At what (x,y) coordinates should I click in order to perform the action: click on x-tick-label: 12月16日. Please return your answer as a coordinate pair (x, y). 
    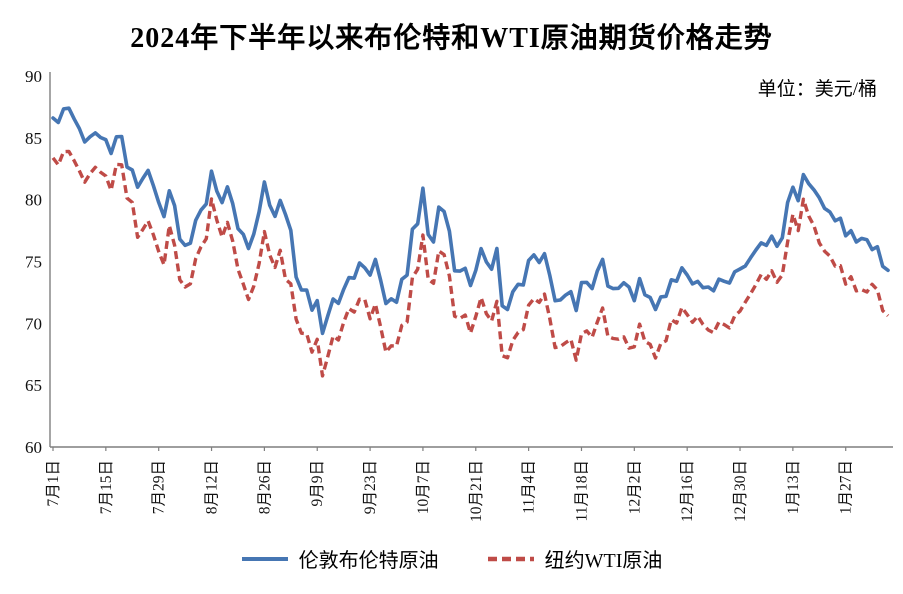
    Looking at the image, I should click on (687, 491).